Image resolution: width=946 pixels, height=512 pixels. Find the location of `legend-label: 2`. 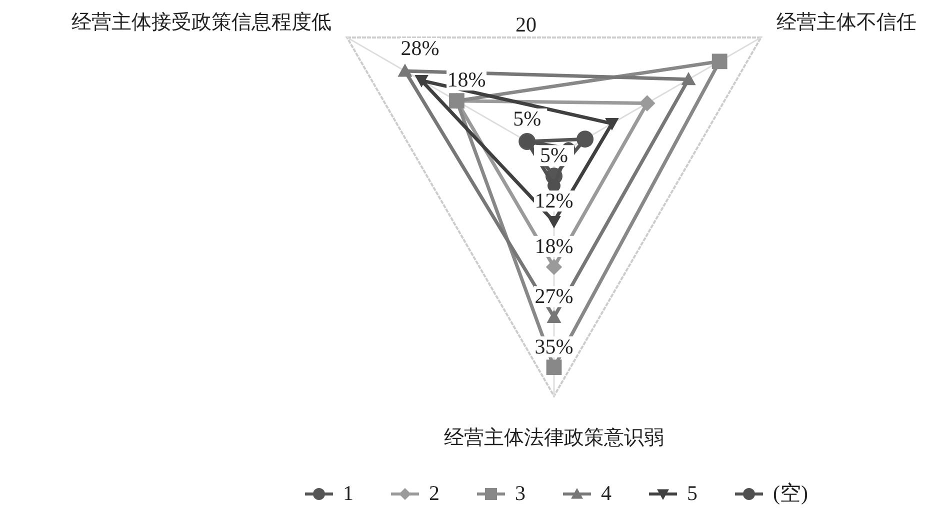

legend-label: 2 is located at coordinates (434, 493).